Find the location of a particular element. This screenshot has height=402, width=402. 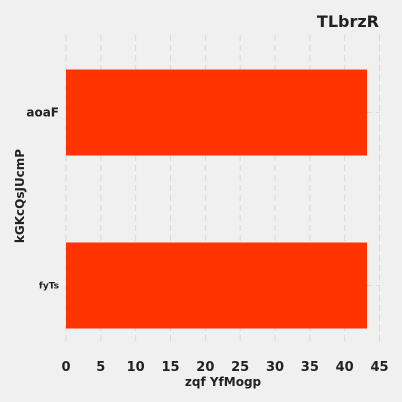

y-axis-label: kGKcQsJUcmP is located at coordinates (20, 196).